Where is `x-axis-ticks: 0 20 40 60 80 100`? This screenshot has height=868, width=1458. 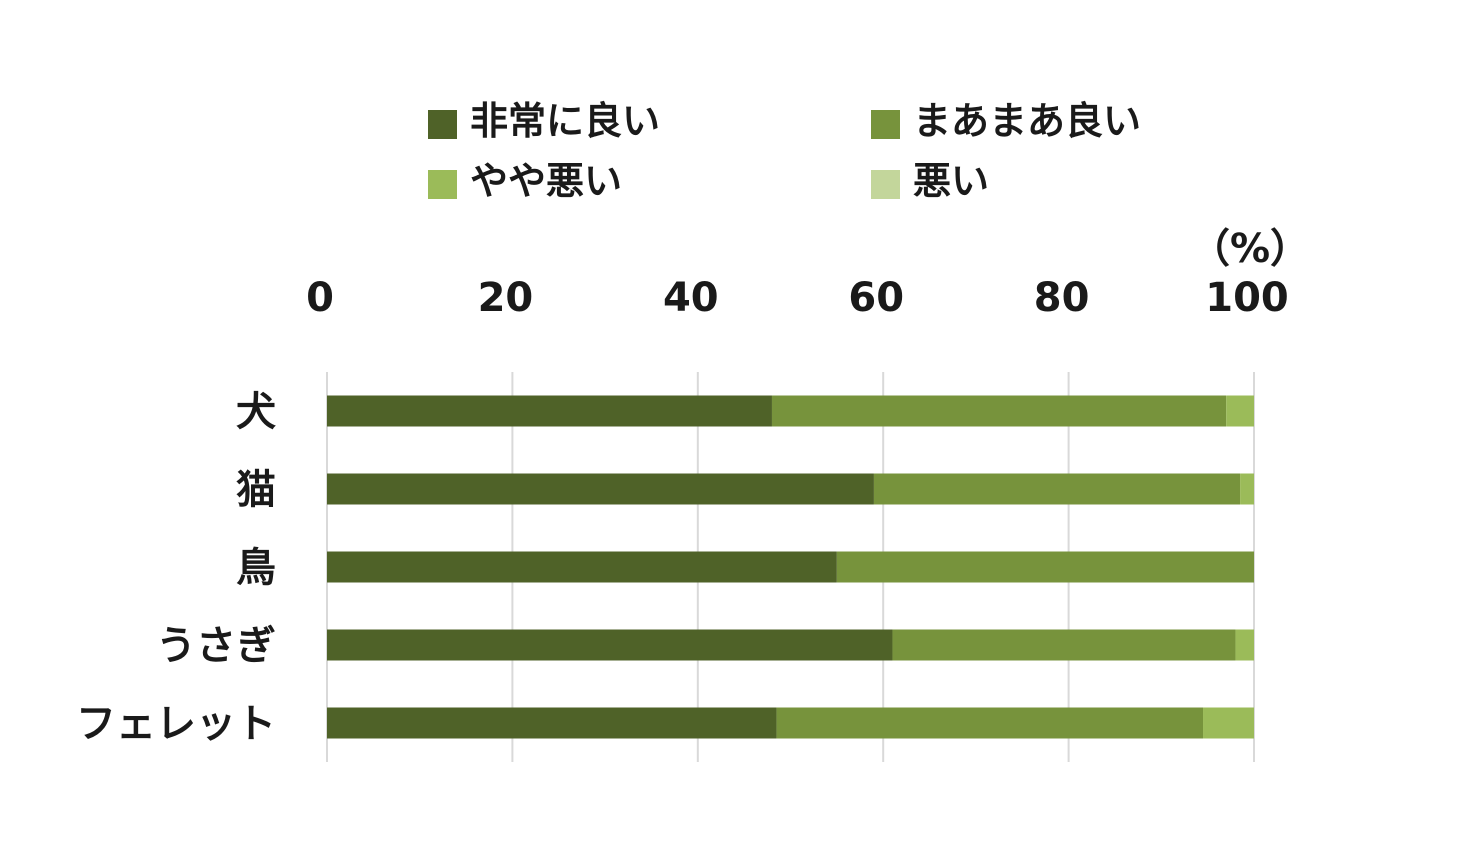
x-axis-ticks: 0 20 40 60 80 100 is located at coordinates (797, 298).